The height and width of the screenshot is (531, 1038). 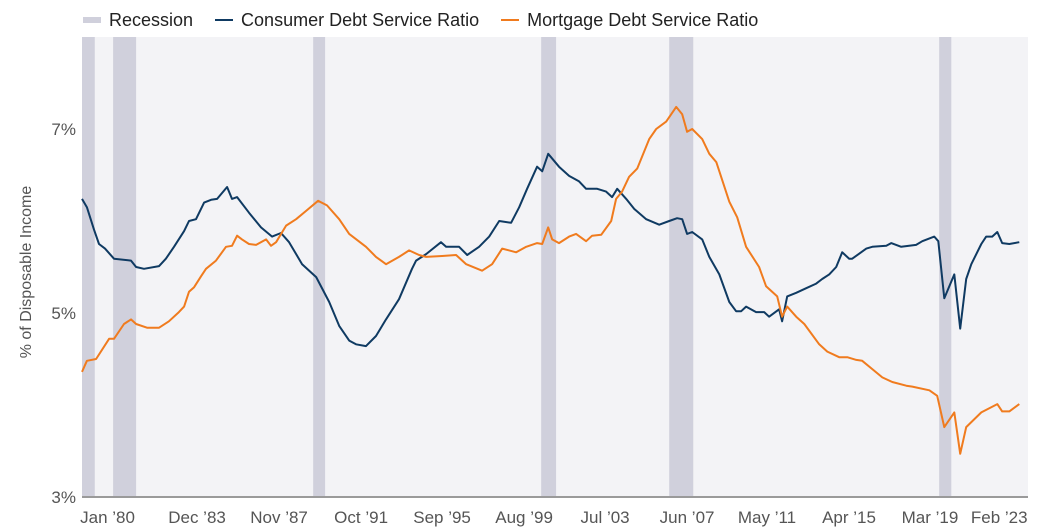 I want to click on x-tick-label: May ’11, so click(x=767, y=517).